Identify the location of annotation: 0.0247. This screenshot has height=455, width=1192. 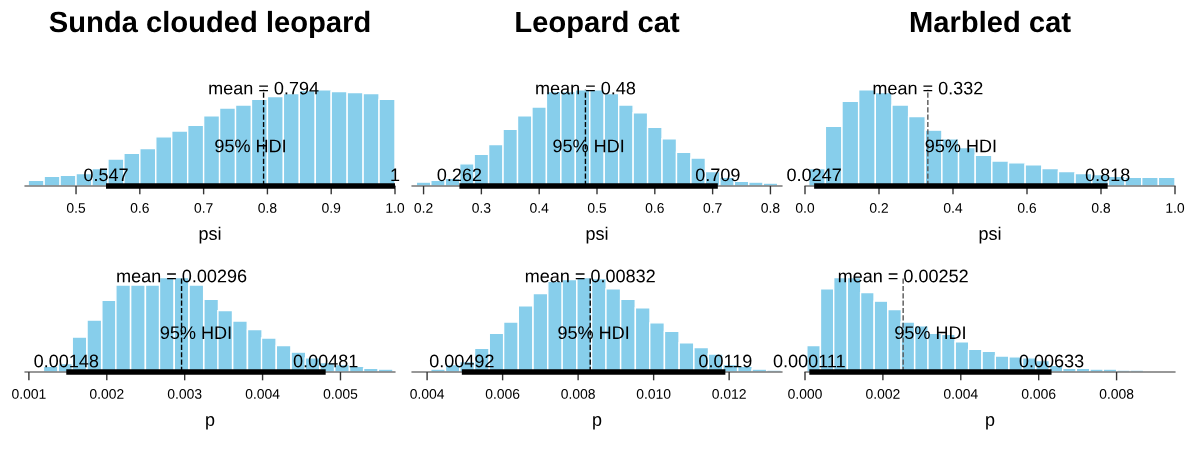
(814, 175).